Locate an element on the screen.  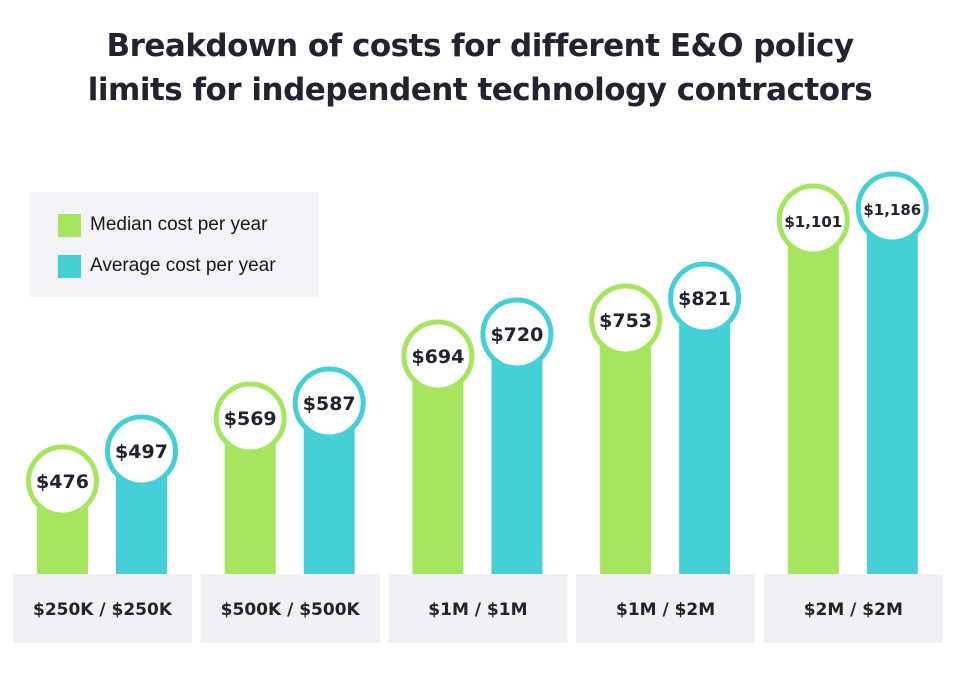
legend-item-average: Average cost per year is located at coordinates (167, 266).